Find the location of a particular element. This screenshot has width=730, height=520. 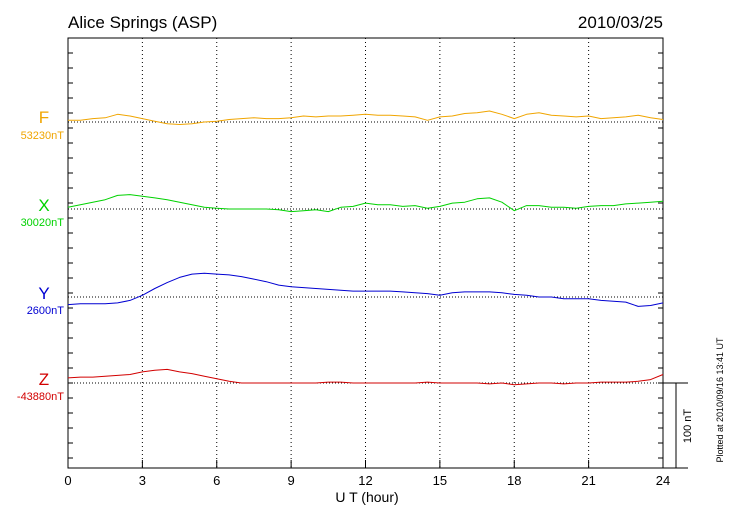

chart-date: 2010/03/25 is located at coordinates (620, 22).